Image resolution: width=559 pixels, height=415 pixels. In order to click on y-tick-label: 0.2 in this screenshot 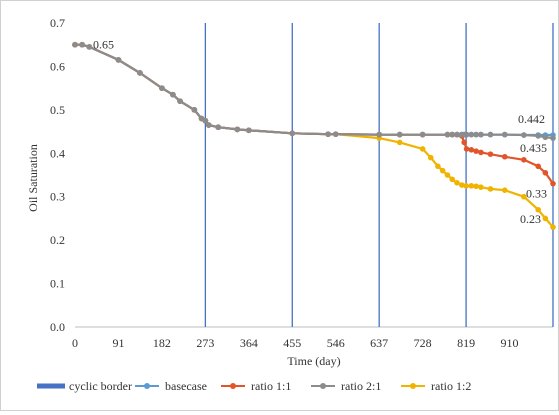, I will do `click(57, 240)`.